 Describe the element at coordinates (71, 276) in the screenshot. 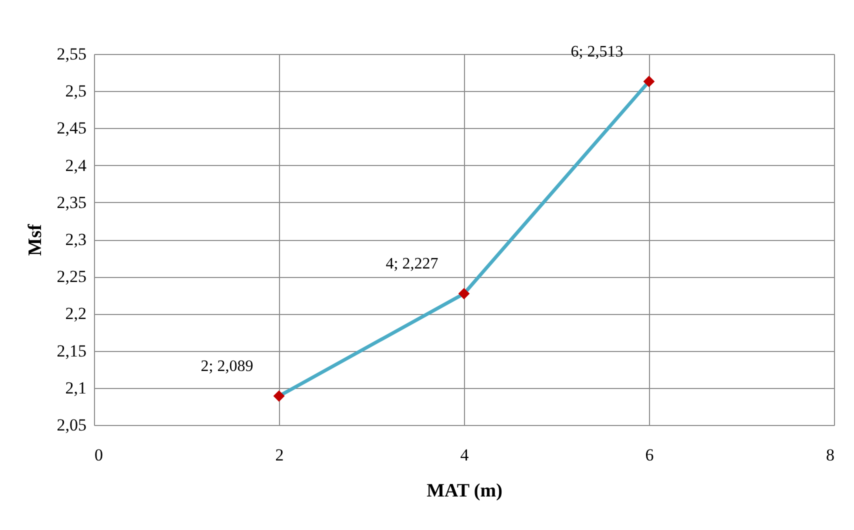

I see `y-tick-label: 2,25` at that location.